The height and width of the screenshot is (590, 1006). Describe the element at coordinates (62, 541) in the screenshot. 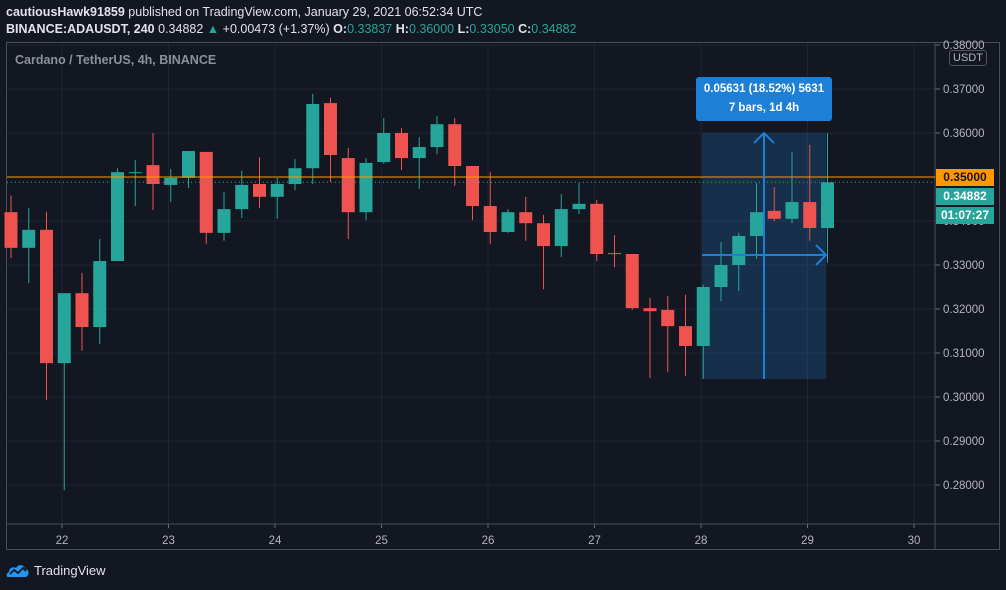

I see `time-axis-label: 22` at that location.